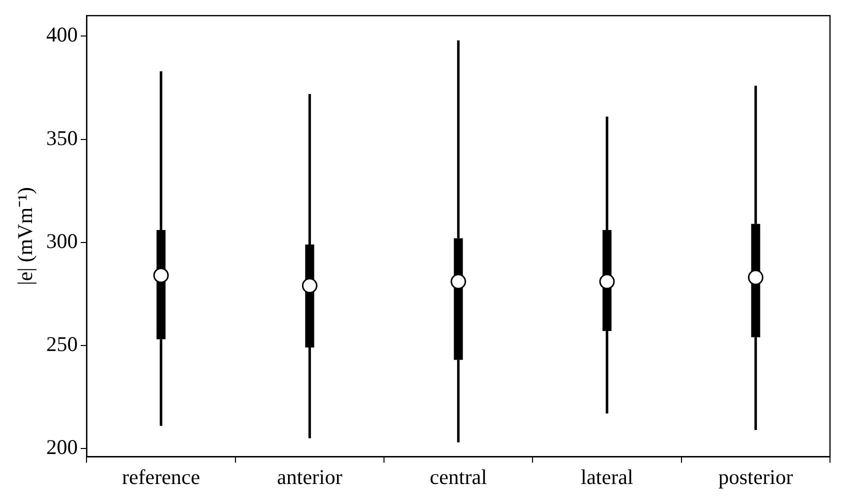 Image resolution: width=850 pixels, height=499 pixels. Describe the element at coordinates (62, 344) in the screenshot. I see `y-tick-label: 250` at that location.